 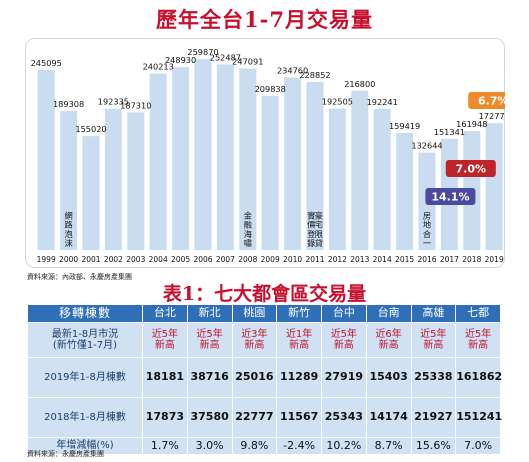 What do you see at coordinates (299, 417) in the screenshot?
I see `table-cell: 11567` at bounding box center [299, 417].